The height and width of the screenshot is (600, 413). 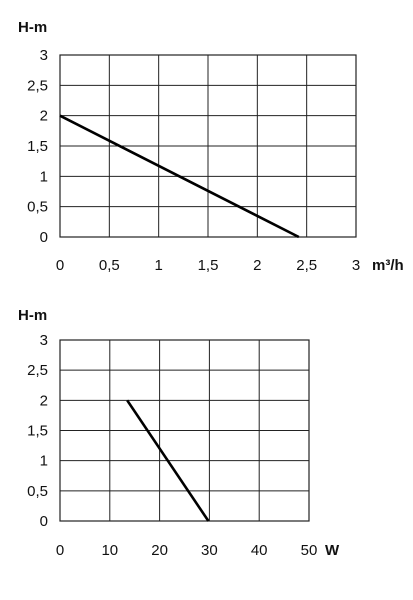 I want to click on chart2-y-tick-label: 2, so click(x=44, y=400).